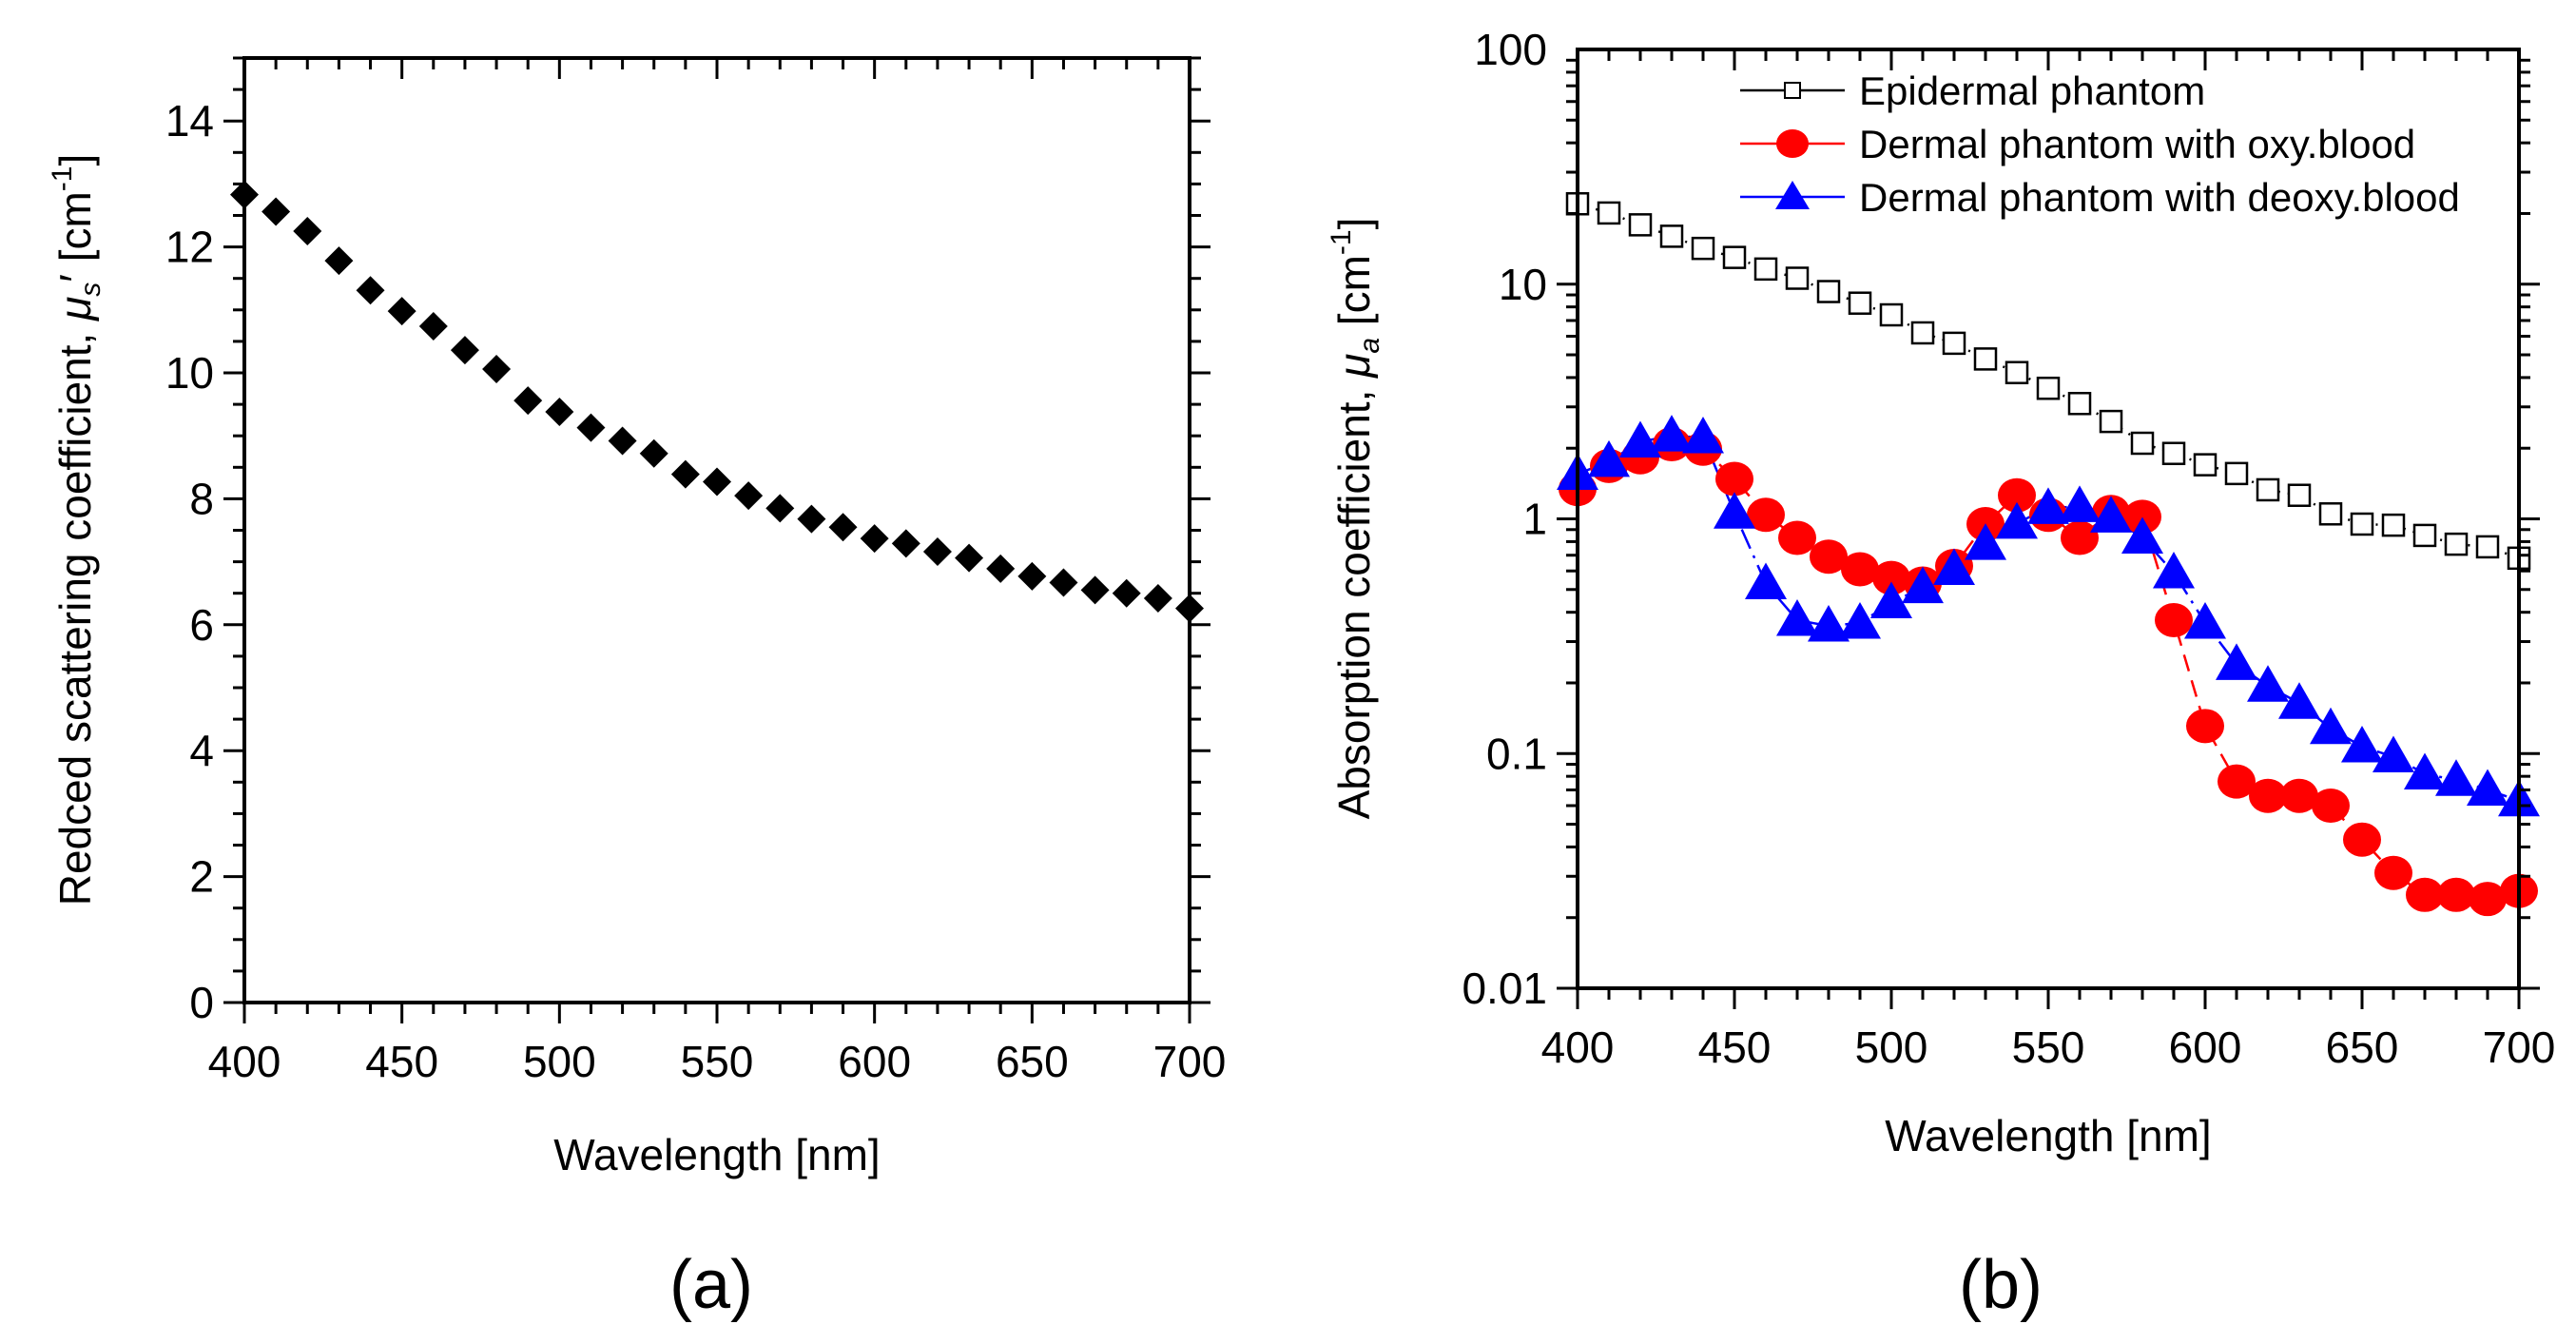 The image size is (2576, 1344). I want to click on y-tick-label: 100, so click(1510, 49).